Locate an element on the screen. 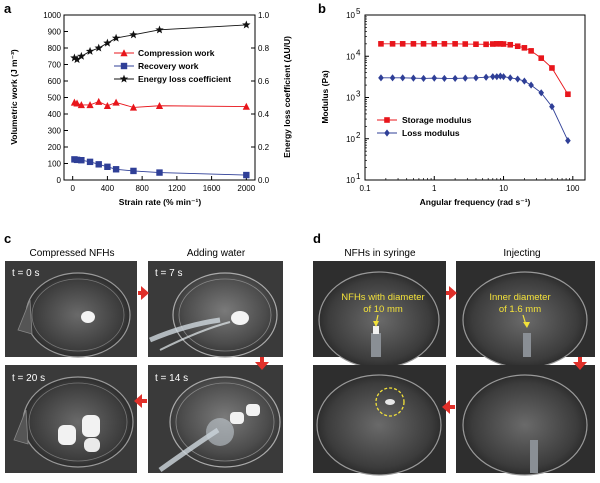 The width and height of the screenshot is (600, 483). series-group-b is located at coordinates (474, 93).